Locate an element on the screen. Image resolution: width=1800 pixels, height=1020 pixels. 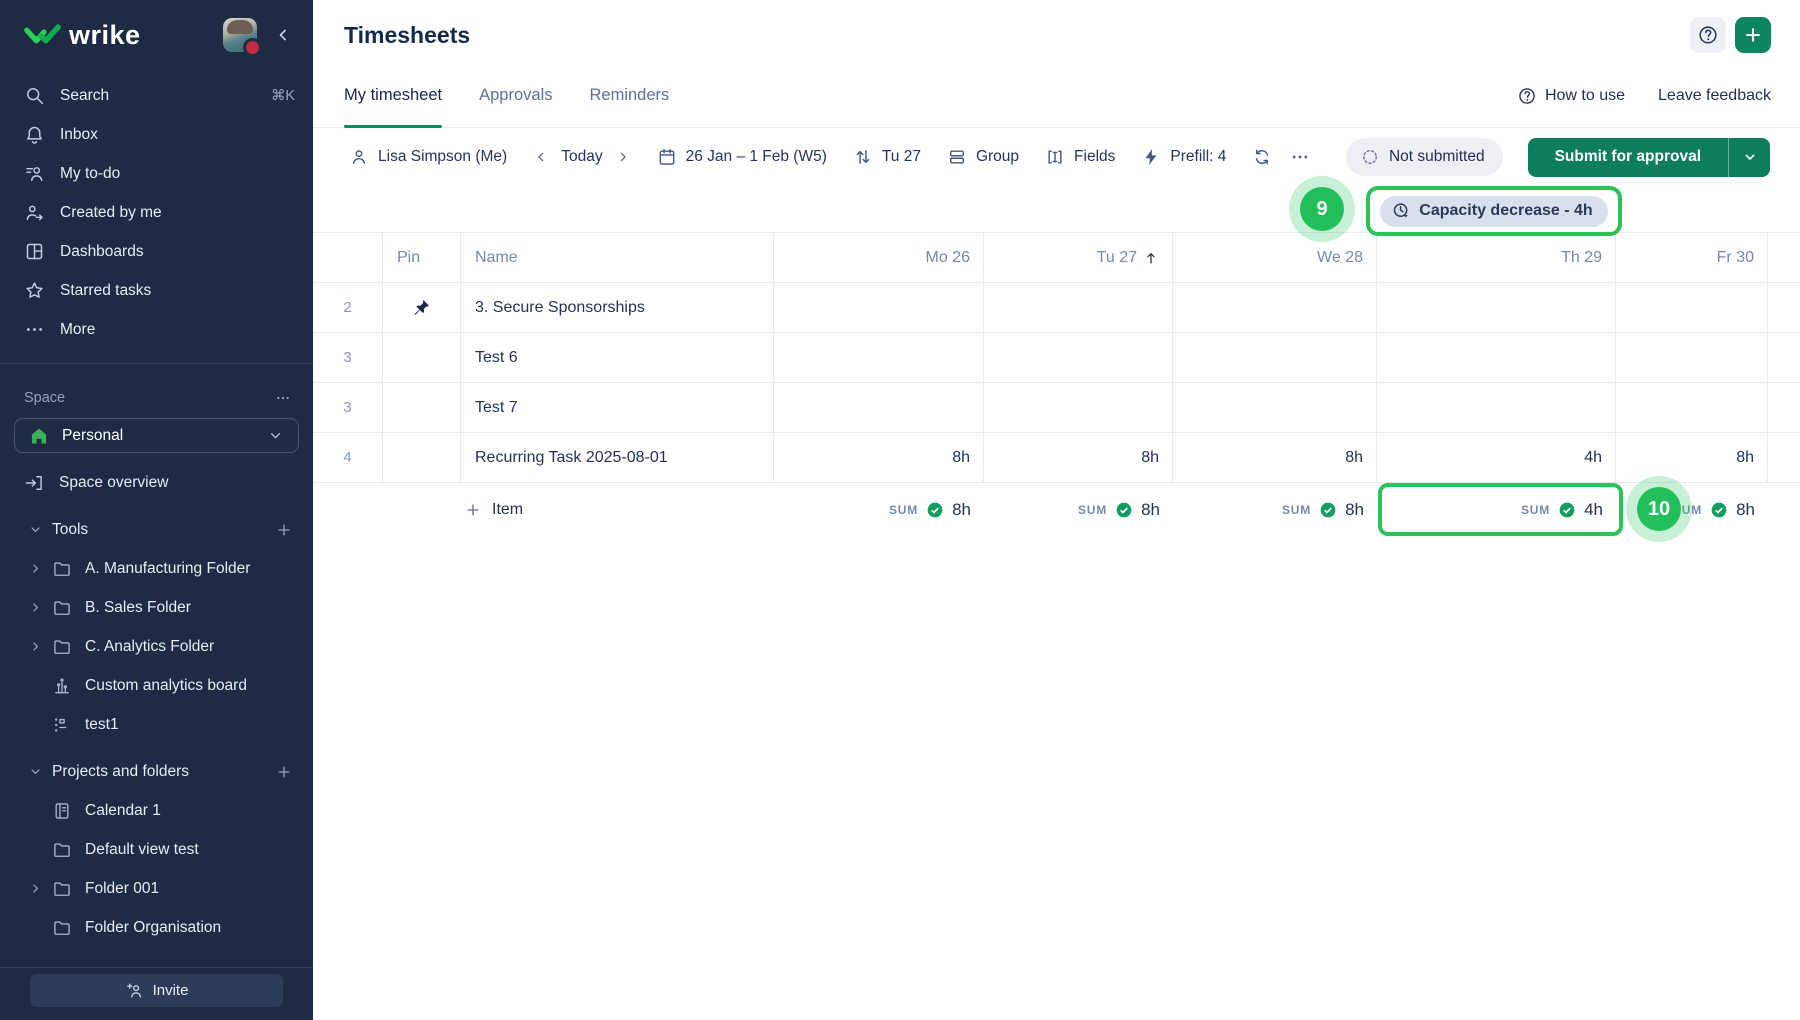
col-header-fr-30: Fr 30 is located at coordinates (1692, 258).